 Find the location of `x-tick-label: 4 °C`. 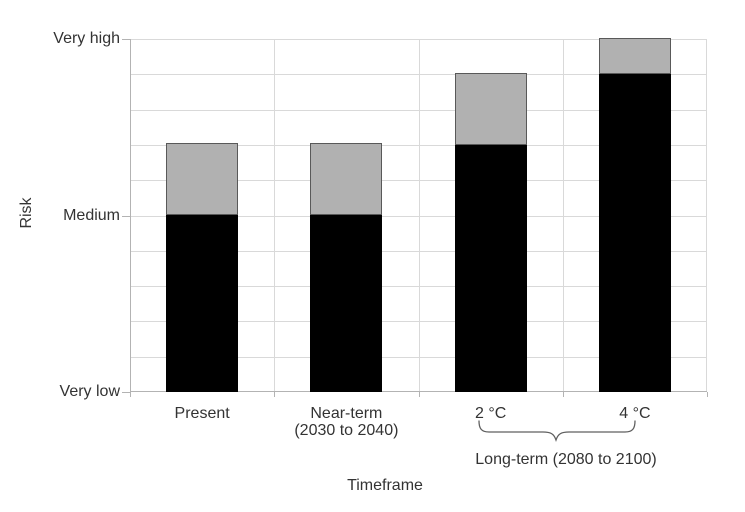

x-tick-label: 4 °C is located at coordinates (634, 413).